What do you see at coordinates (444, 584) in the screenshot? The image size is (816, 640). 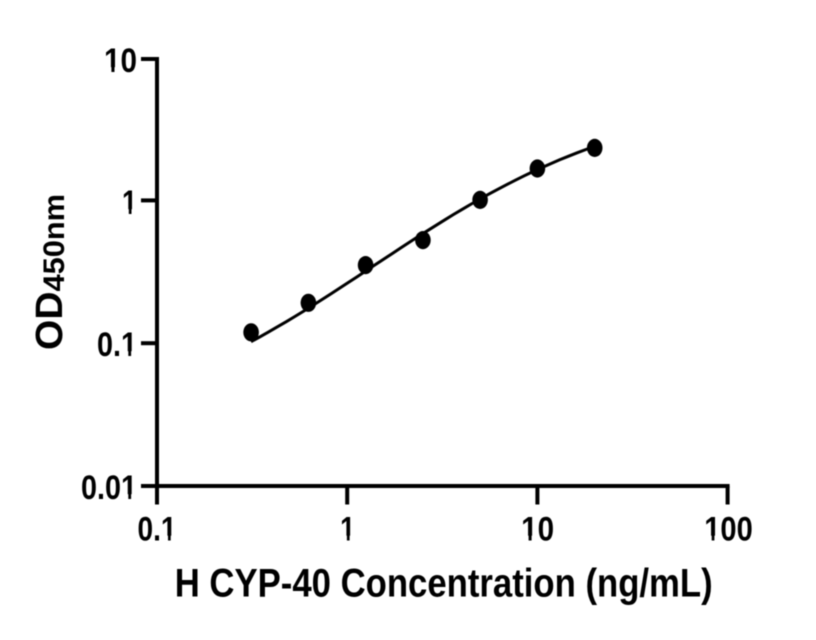 I see `svg-text: H CYP-40 Concentration (ng/mL)` at bounding box center [444, 584].